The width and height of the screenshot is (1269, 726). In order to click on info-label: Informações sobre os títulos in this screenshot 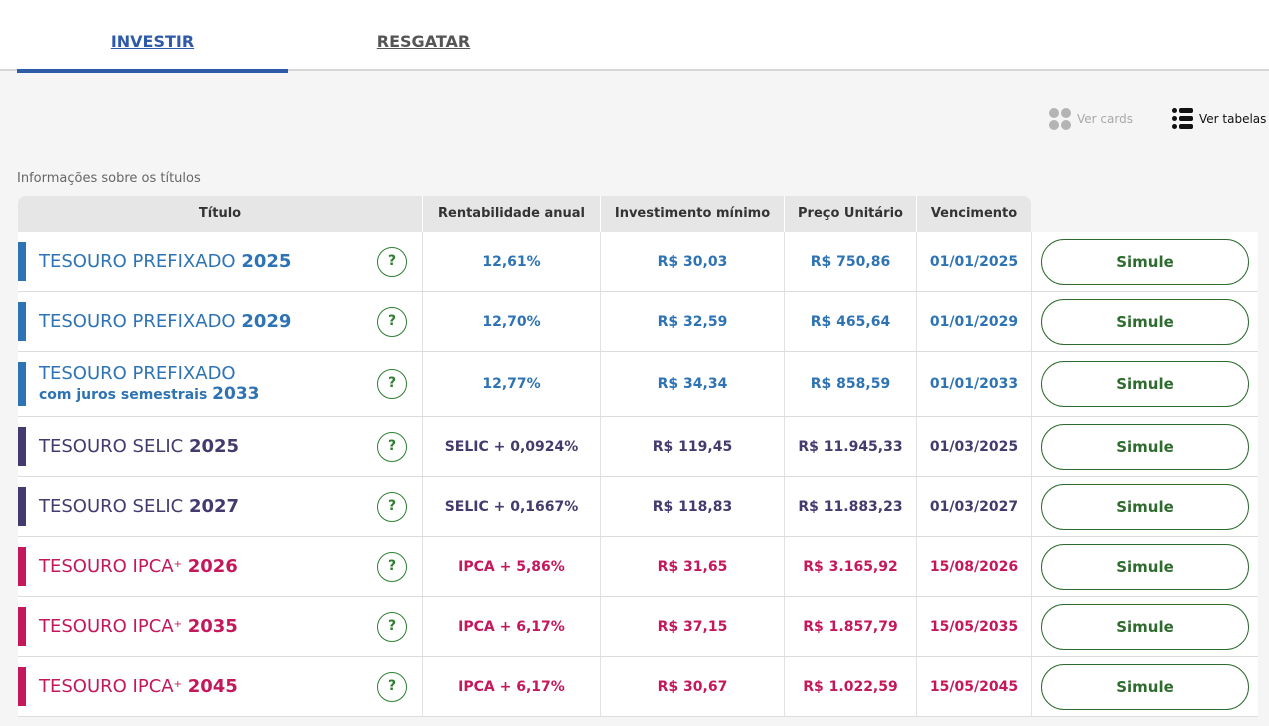, I will do `click(109, 178)`.